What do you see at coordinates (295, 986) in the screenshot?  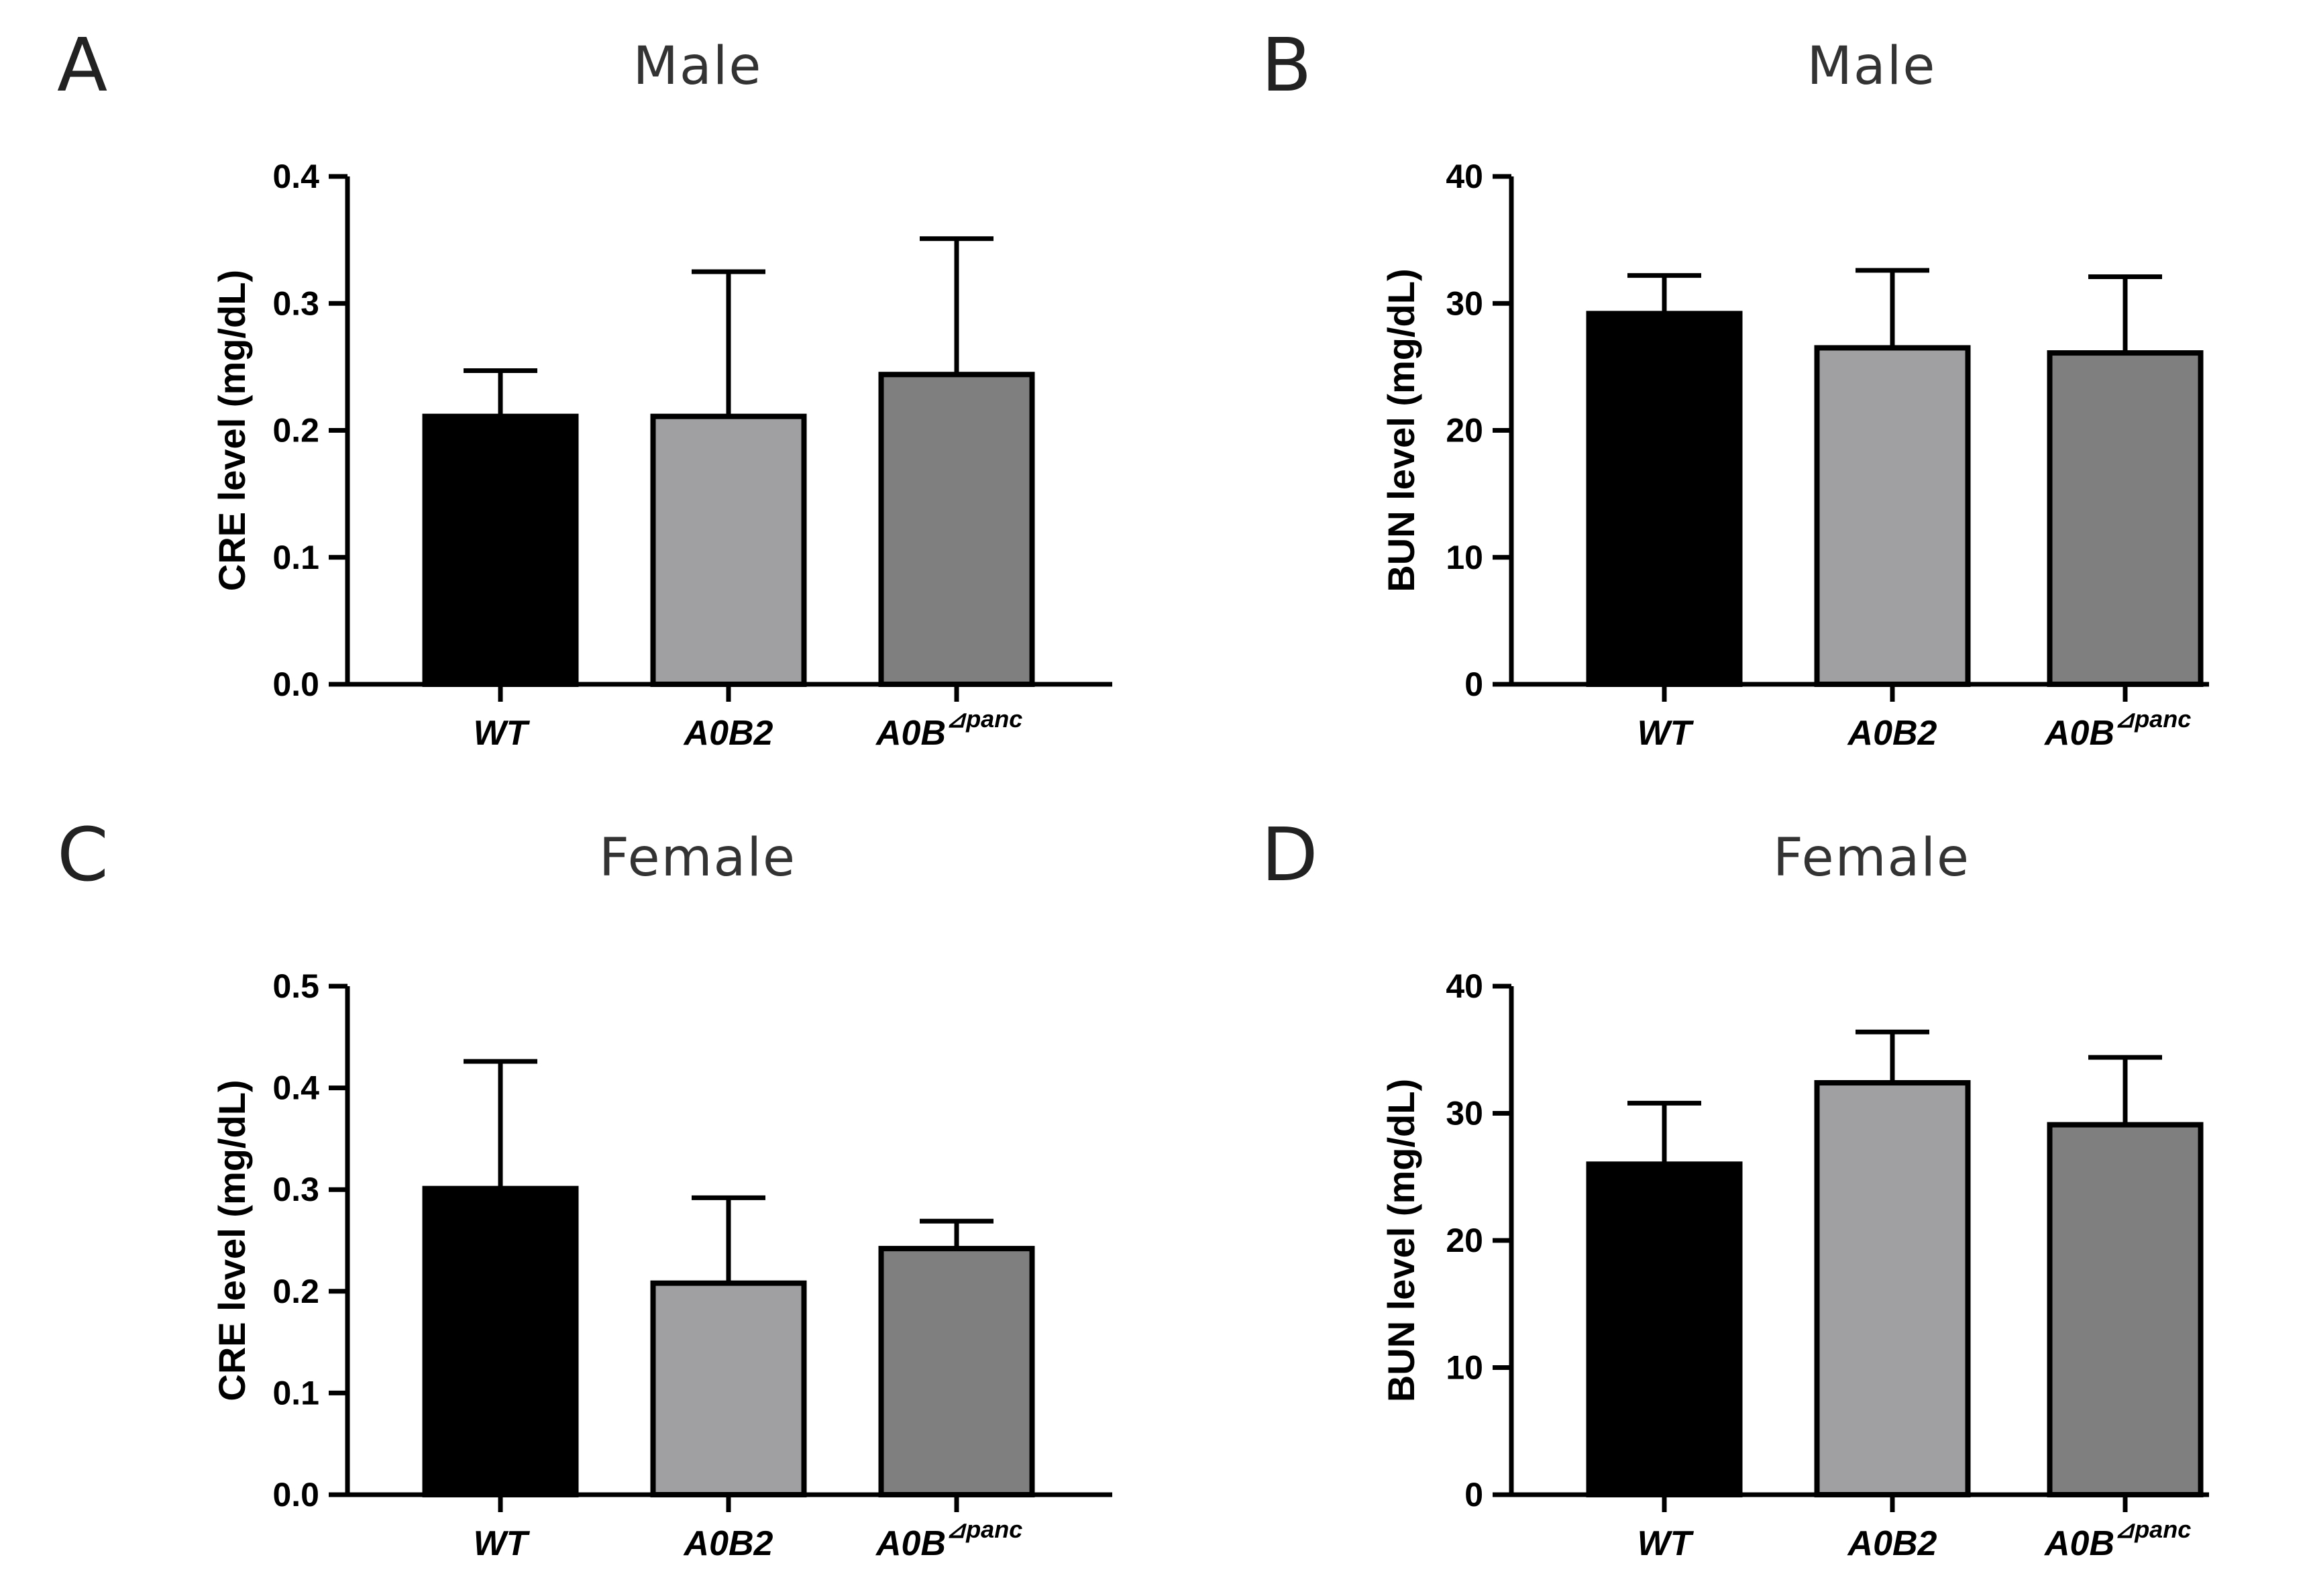 I see `y-tick-label: 0.5` at bounding box center [295, 986].